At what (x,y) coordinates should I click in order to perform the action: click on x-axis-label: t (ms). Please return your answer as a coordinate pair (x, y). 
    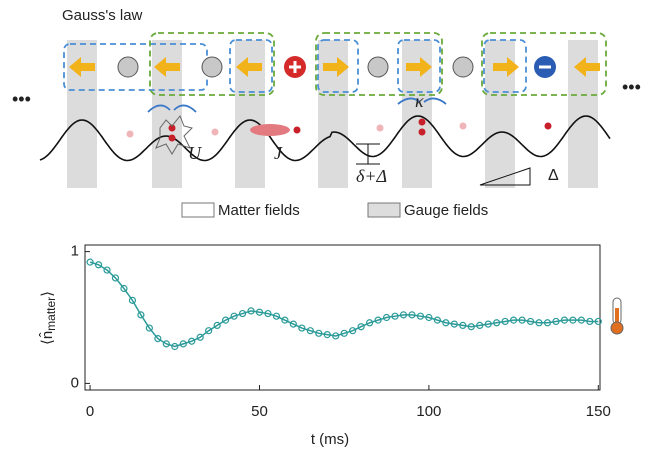
    Looking at the image, I should click on (330, 439).